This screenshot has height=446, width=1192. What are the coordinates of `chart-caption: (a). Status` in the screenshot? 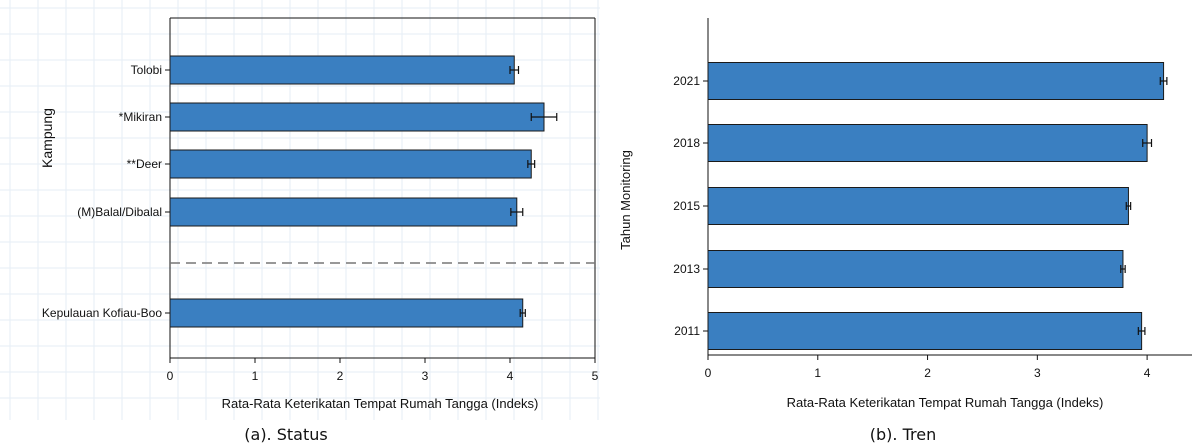 It's located at (285, 434).